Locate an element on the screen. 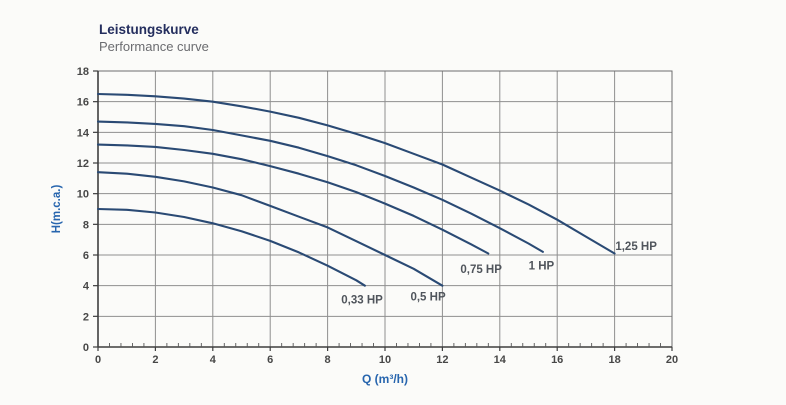 This screenshot has width=786, height=405. x-tick-label: 2 is located at coordinates (155, 360).